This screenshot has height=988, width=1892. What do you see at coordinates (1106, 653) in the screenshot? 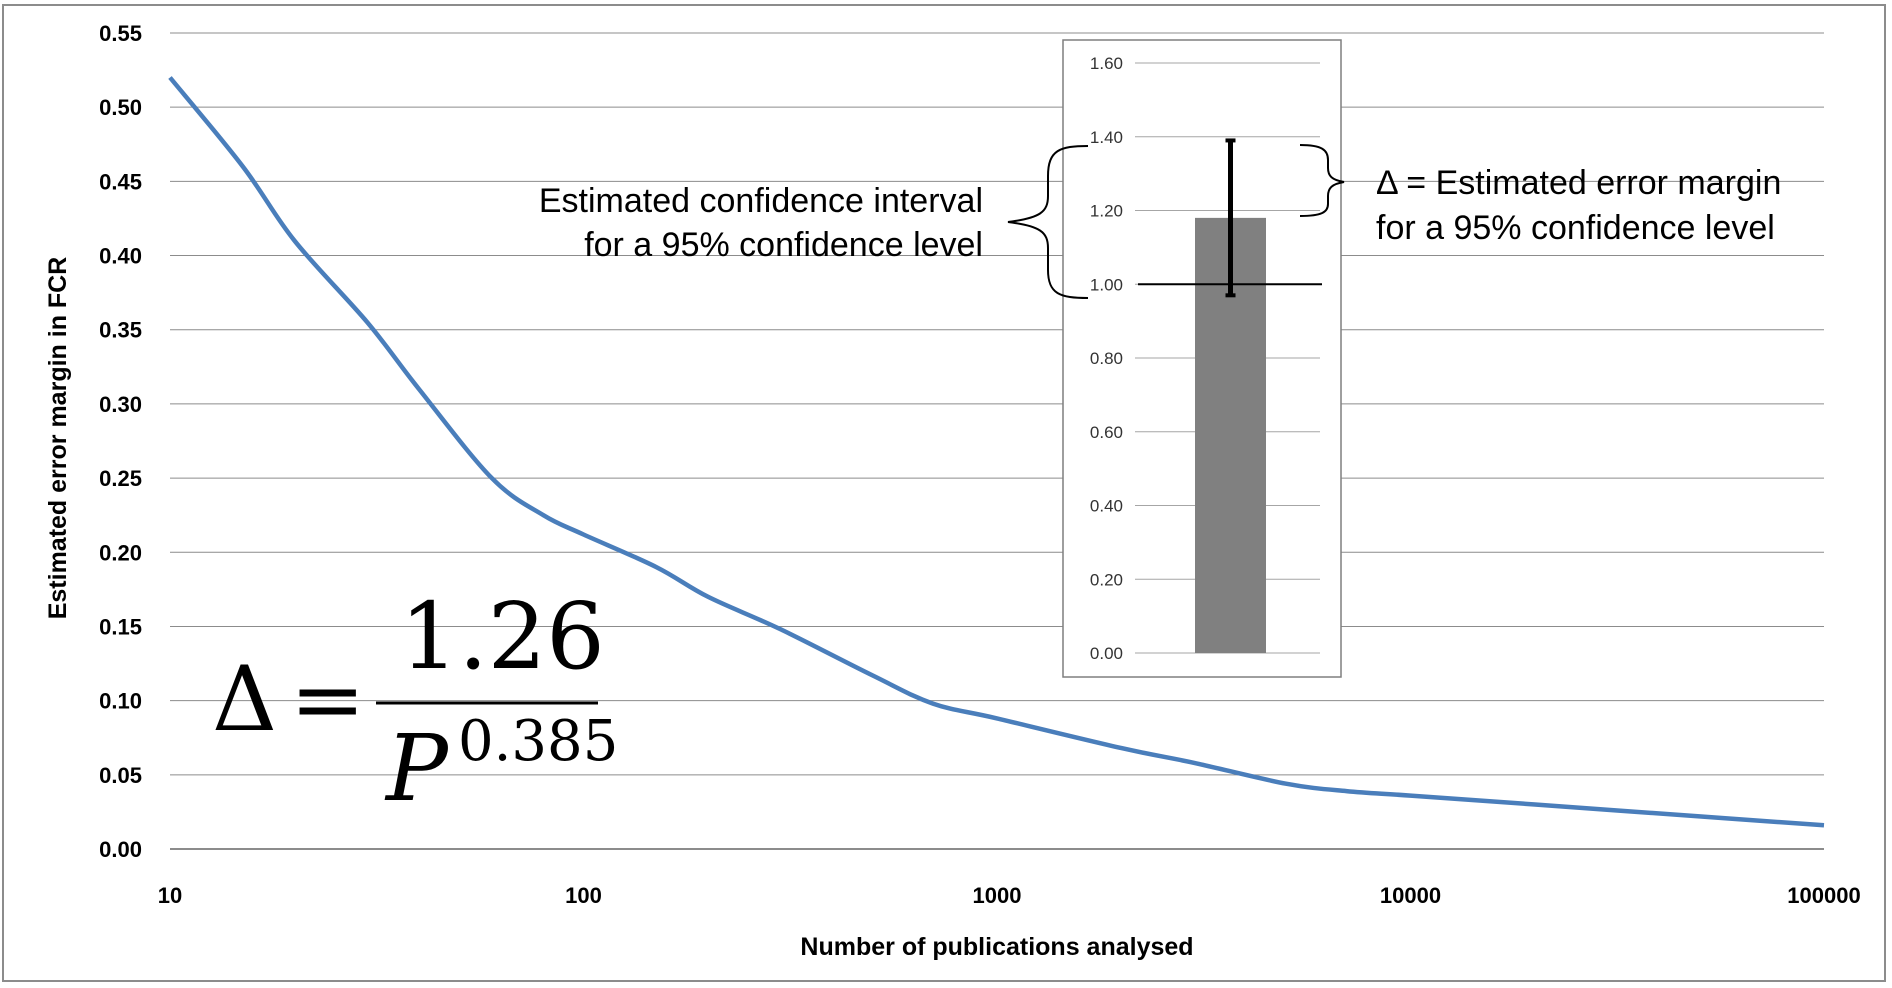
I see `inset-y-tick-label: 0.00` at bounding box center [1106, 653].